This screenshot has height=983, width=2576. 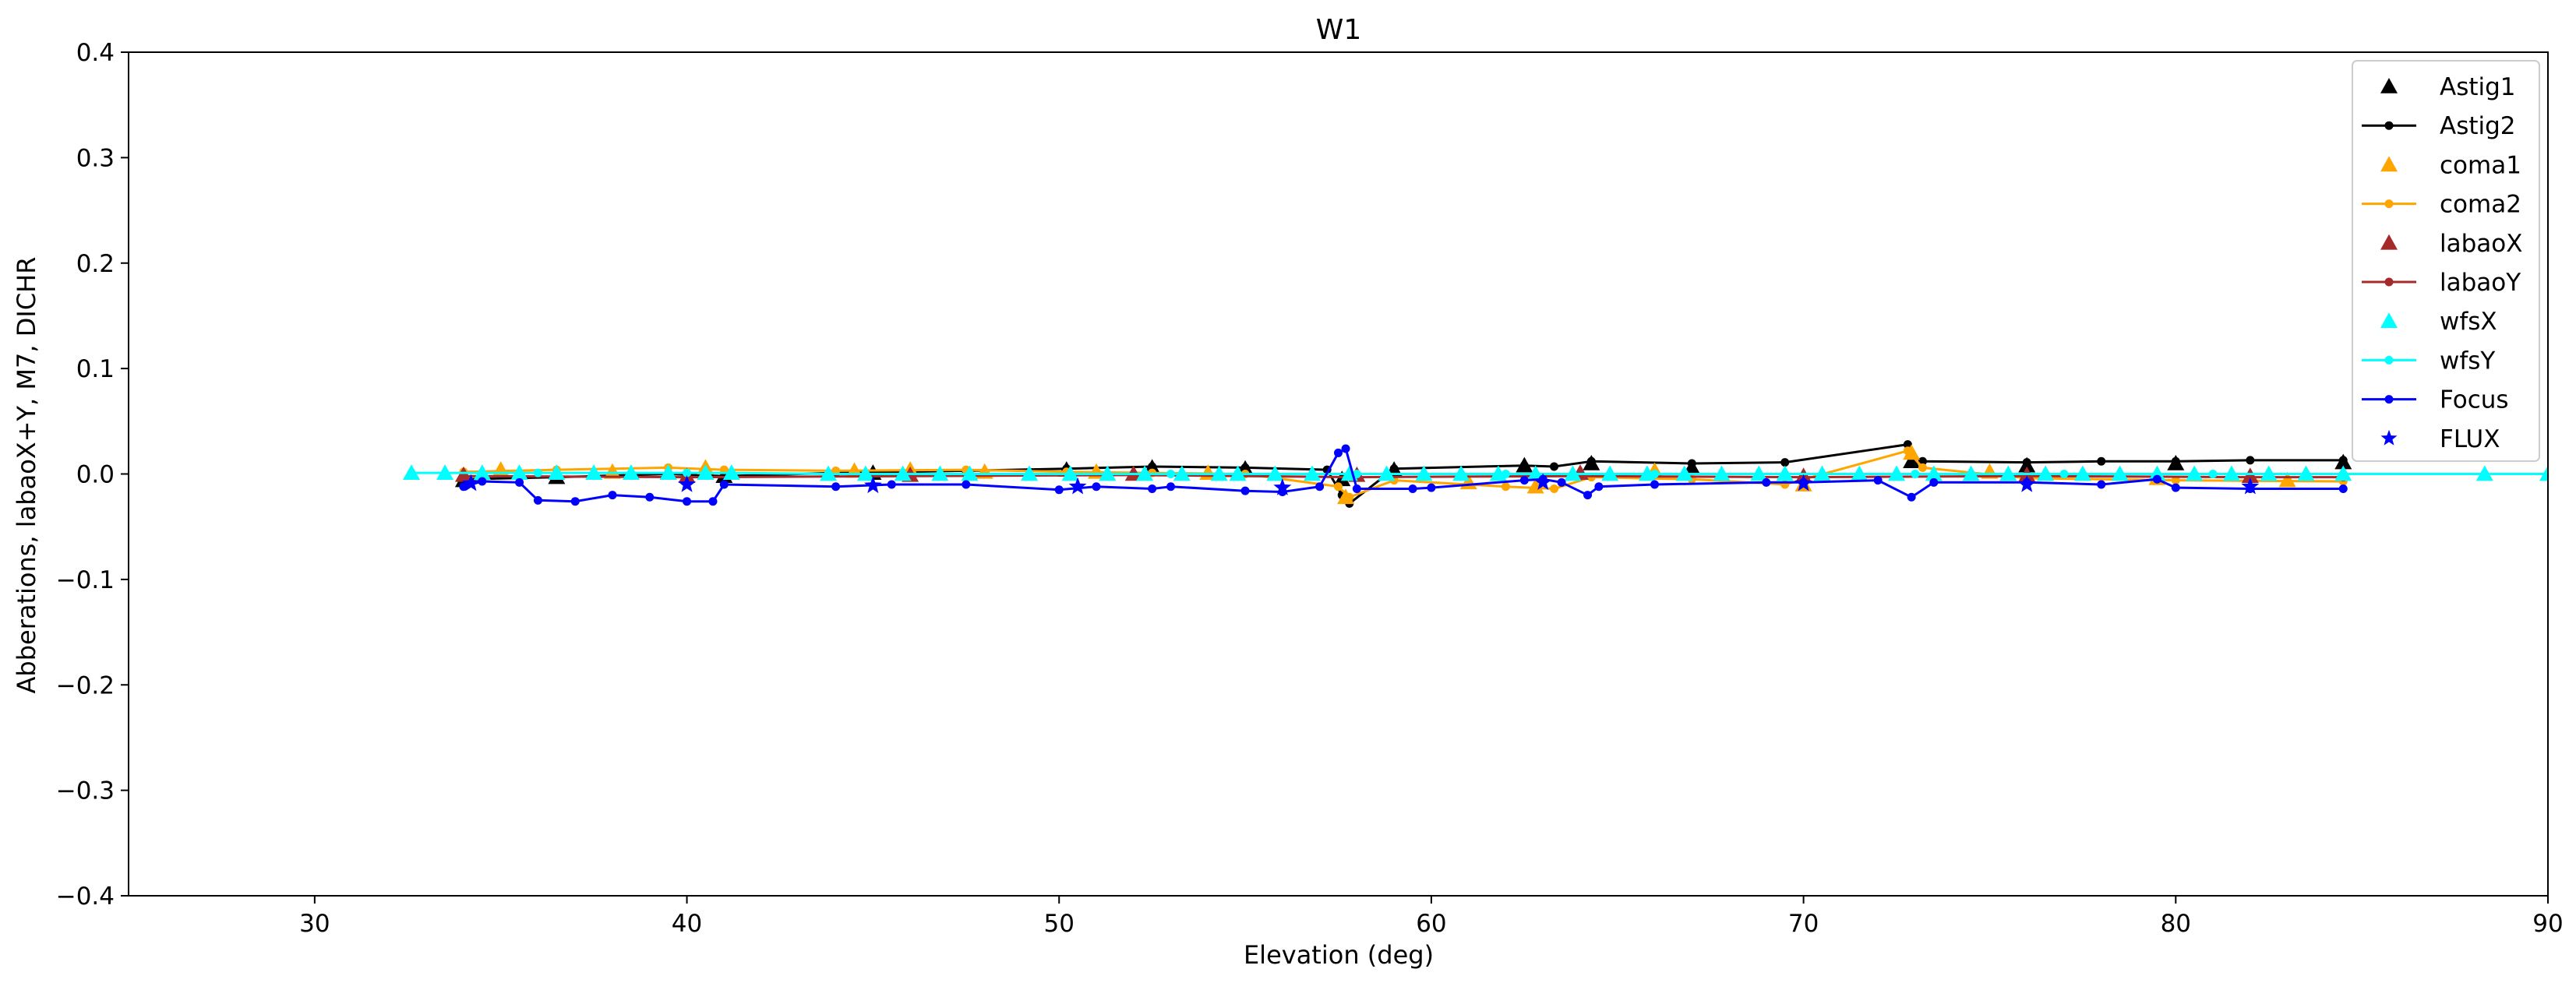 I want to click on legend-label: labaoY, so click(x=2480, y=283).